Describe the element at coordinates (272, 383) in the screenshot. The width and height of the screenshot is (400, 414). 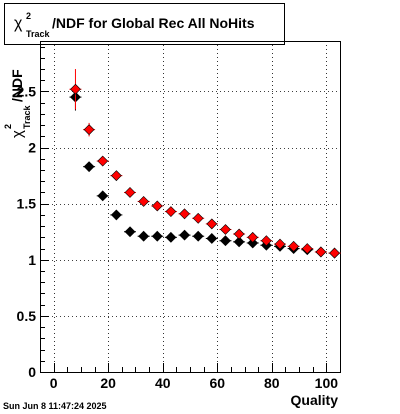
I see `x-tick-label: 80` at that location.